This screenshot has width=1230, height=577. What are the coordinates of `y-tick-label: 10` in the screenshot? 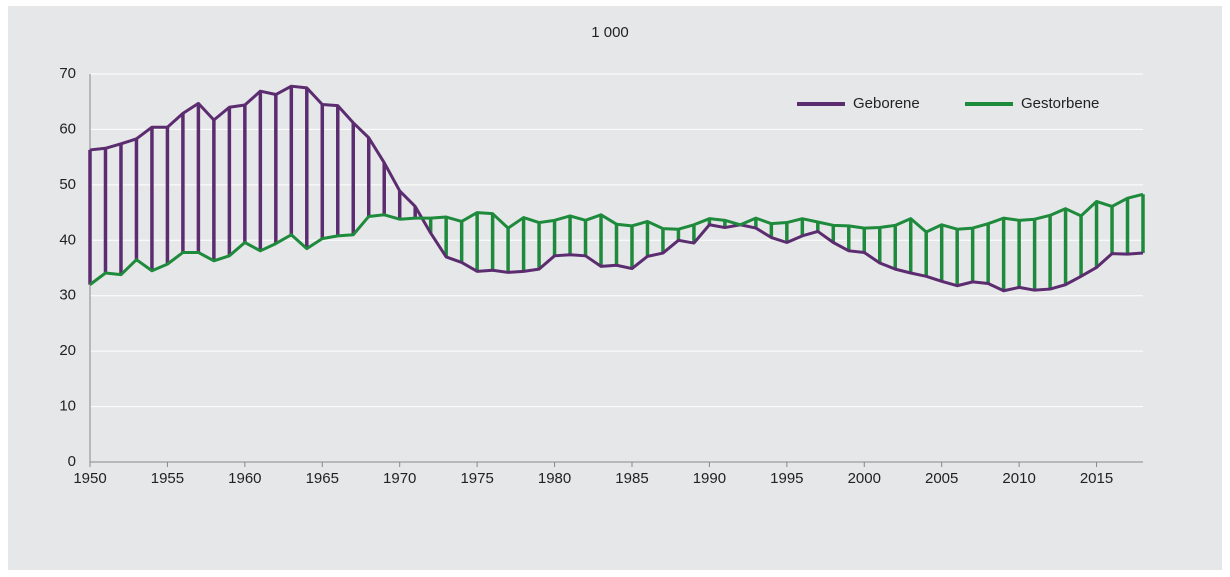 It's located at (67, 406).